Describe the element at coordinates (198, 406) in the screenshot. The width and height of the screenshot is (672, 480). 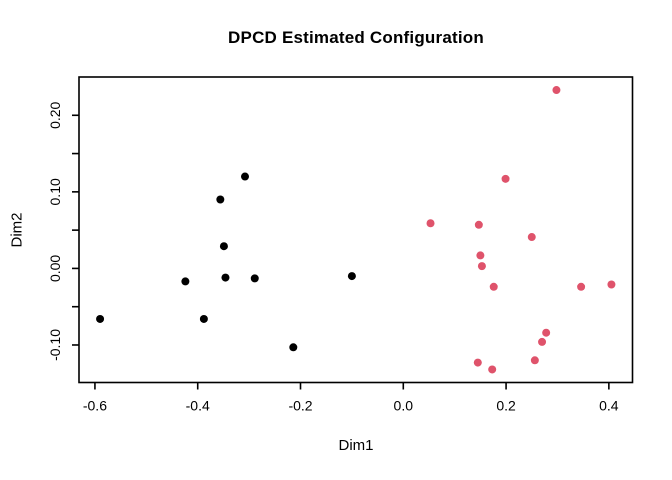
I see `x-tick-label: -0.4` at that location.